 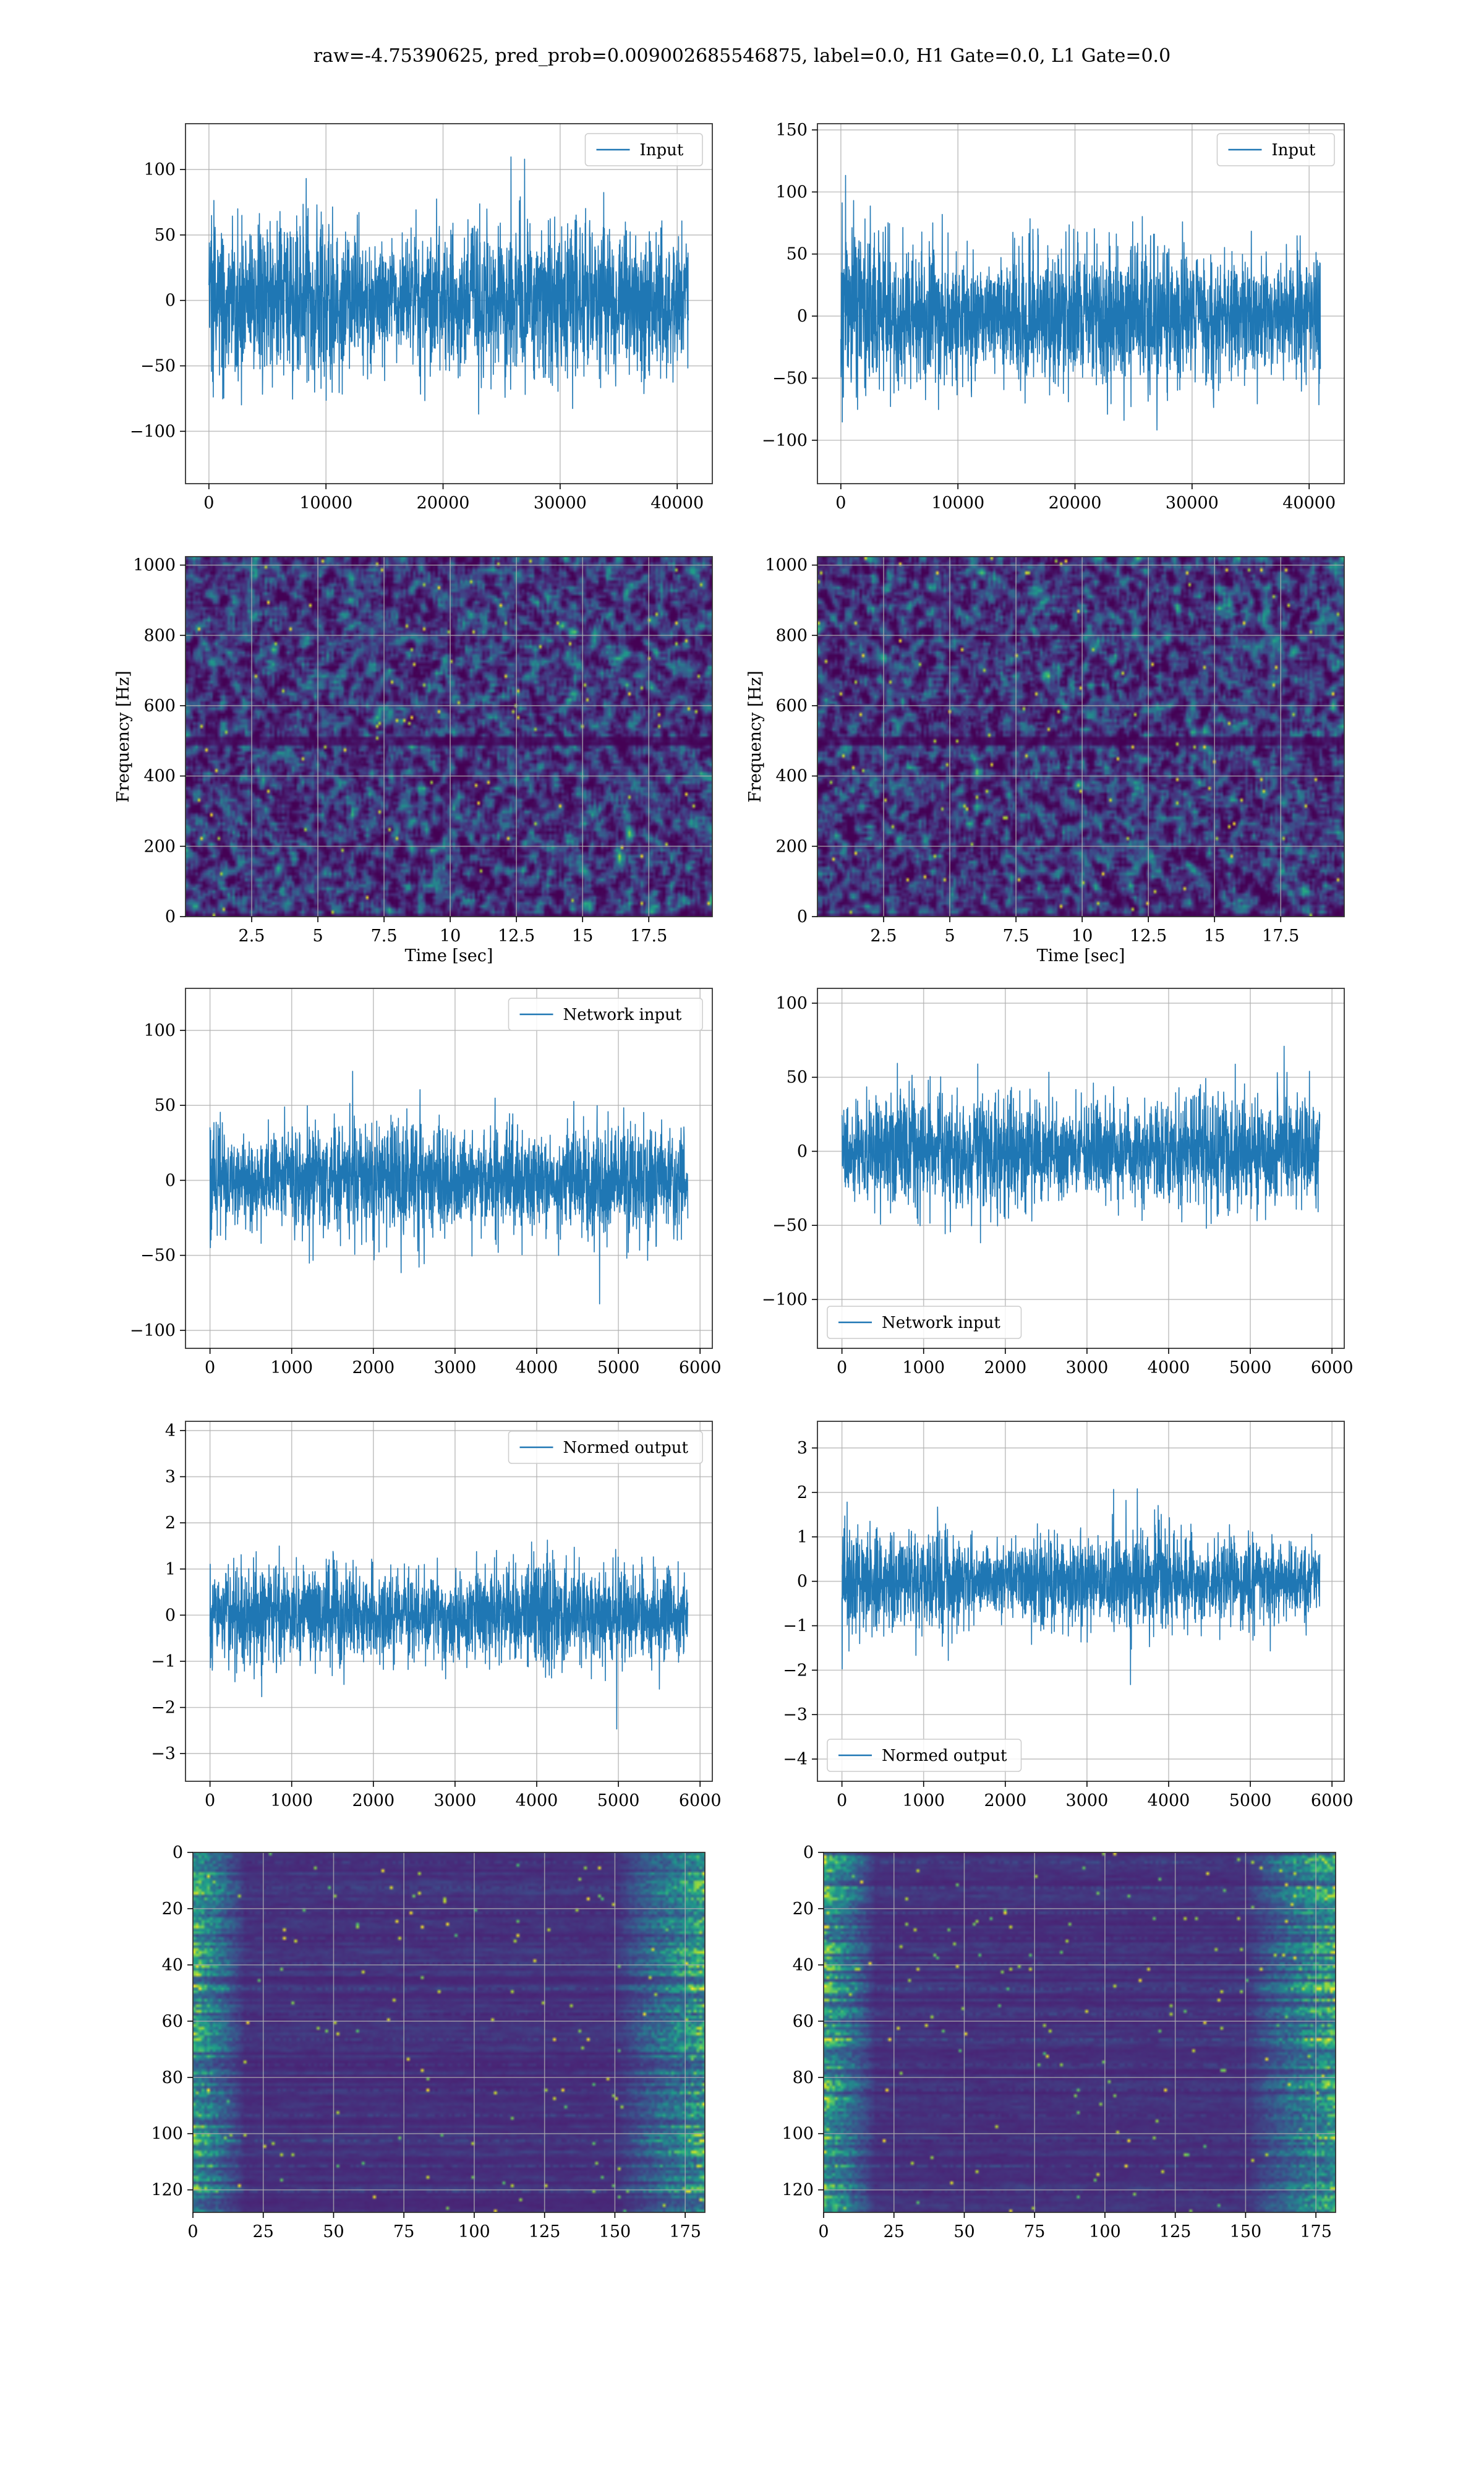 I want to click on network-input-l1-ytick-label-4: 100, so click(x=791, y=1004).